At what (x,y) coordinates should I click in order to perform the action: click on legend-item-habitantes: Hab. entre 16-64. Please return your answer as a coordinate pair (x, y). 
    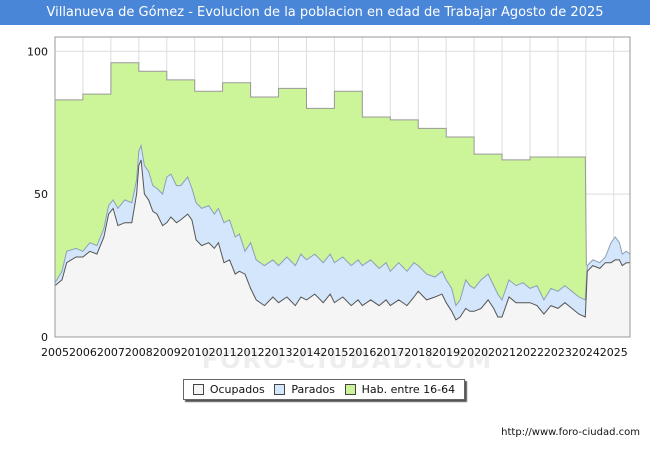
    Looking at the image, I should click on (400, 389).